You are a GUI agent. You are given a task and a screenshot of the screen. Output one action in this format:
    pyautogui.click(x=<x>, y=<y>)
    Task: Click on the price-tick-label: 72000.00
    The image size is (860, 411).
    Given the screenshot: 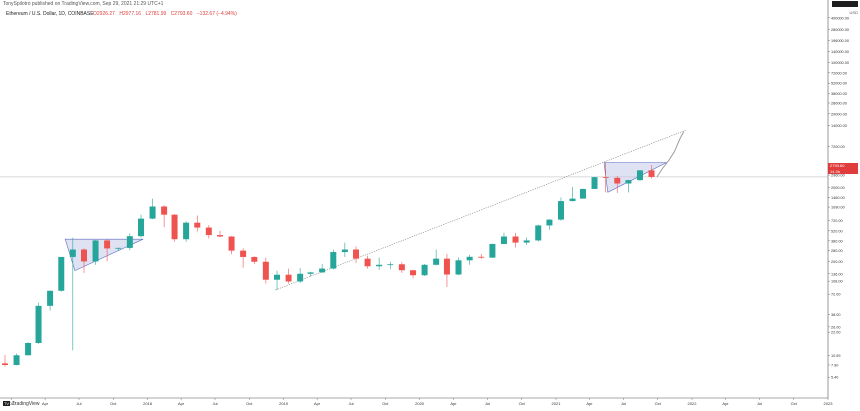 What is the action you would take?
    pyautogui.click(x=839, y=73)
    